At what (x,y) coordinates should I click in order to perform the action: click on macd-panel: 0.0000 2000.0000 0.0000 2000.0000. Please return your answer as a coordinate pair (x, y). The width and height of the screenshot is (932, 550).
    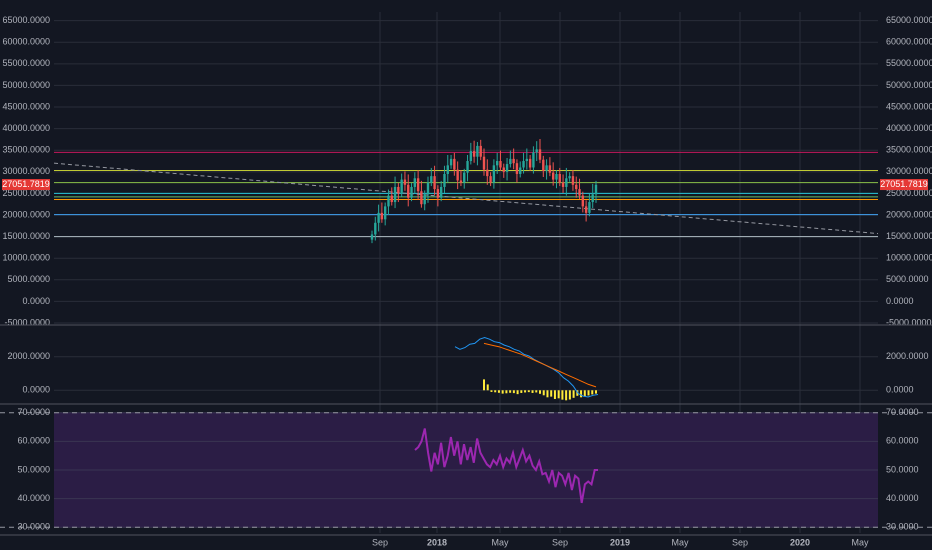
    Looking at the image, I should click on (468, 368).